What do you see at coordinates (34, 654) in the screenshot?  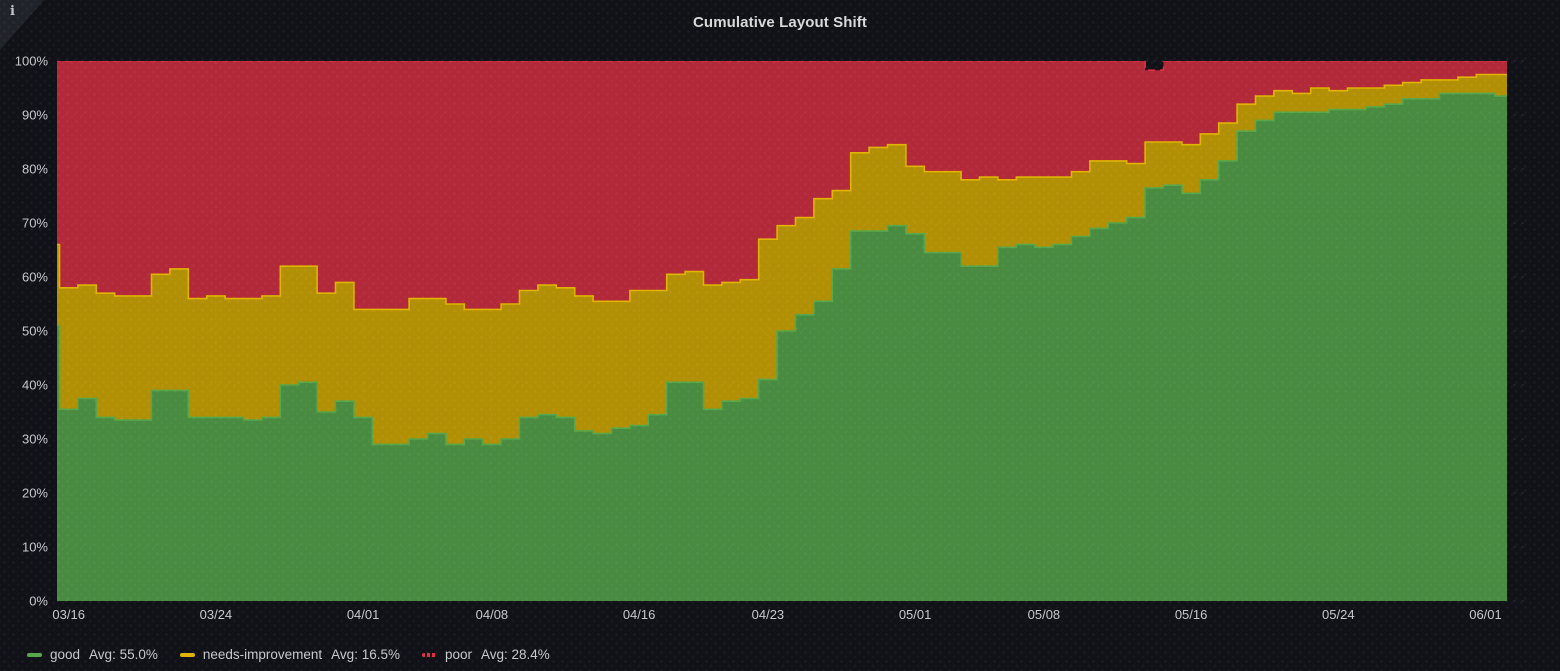 I see `legend-swatch-good` at bounding box center [34, 654].